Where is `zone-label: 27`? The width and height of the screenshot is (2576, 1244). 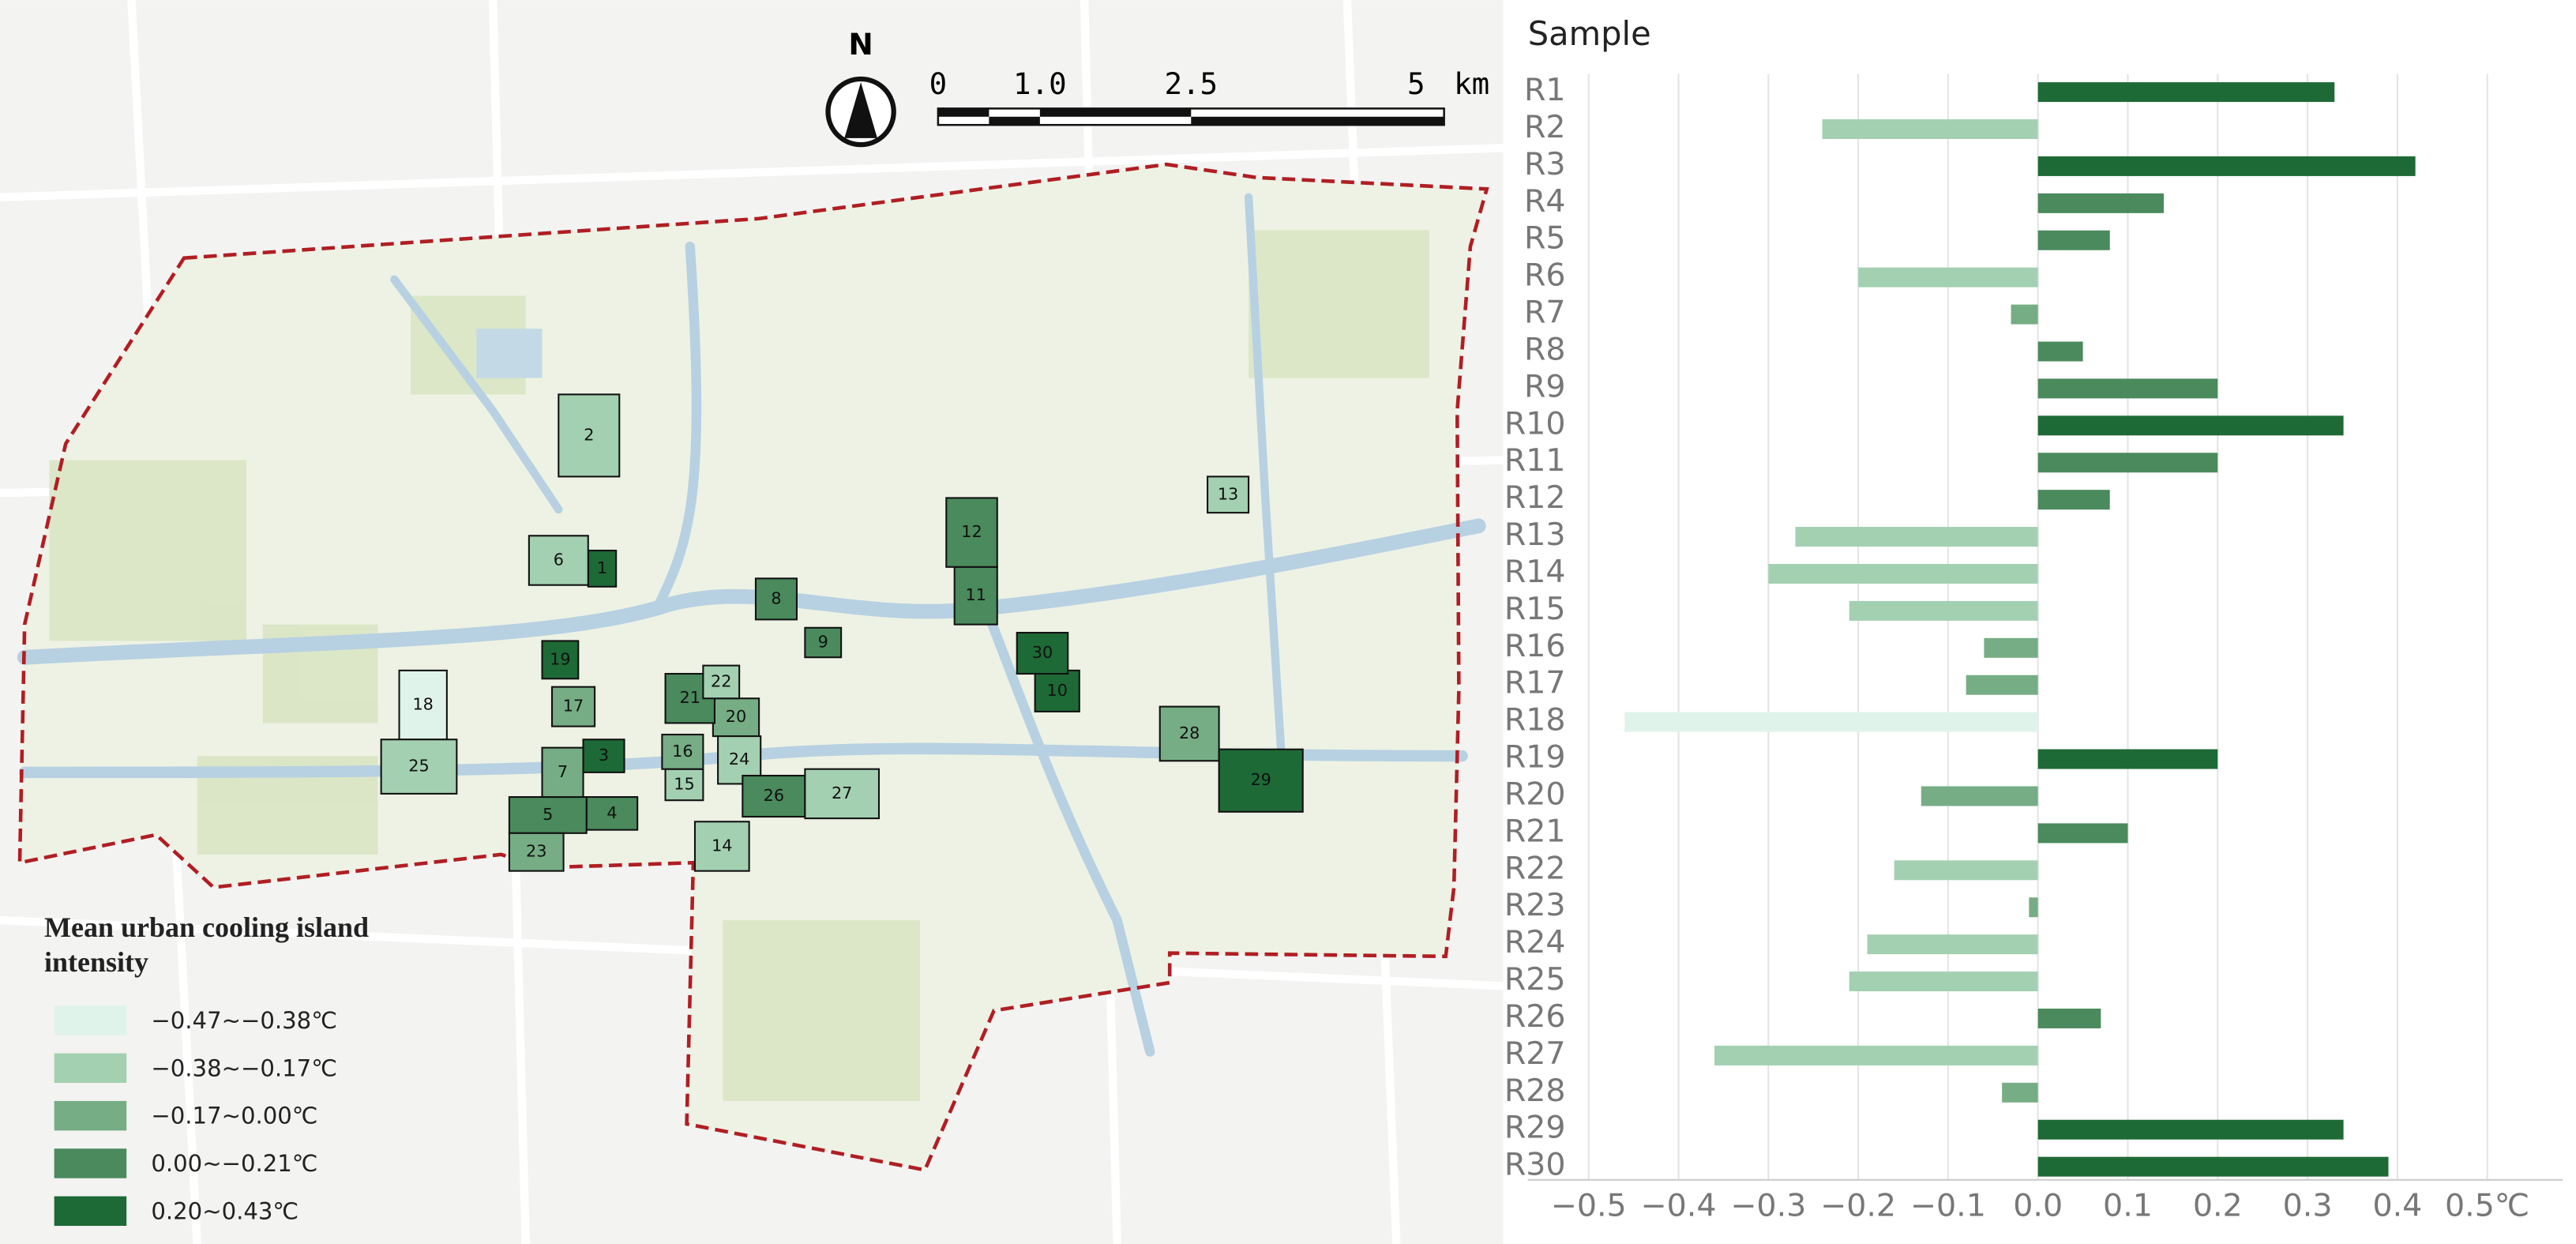 zone-label: 27 is located at coordinates (842, 793).